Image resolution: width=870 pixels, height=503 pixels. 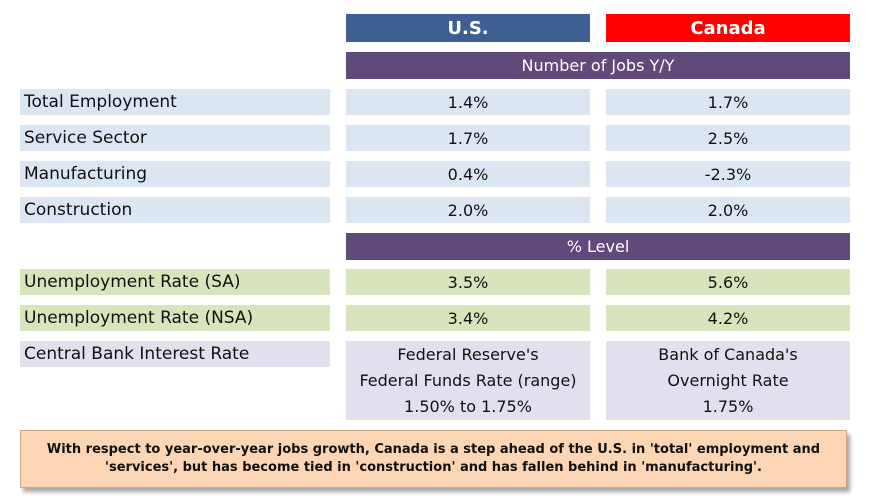 What do you see at coordinates (728, 354) in the screenshot?
I see `canada-rate-line-1: Bank of Canada's` at bounding box center [728, 354].